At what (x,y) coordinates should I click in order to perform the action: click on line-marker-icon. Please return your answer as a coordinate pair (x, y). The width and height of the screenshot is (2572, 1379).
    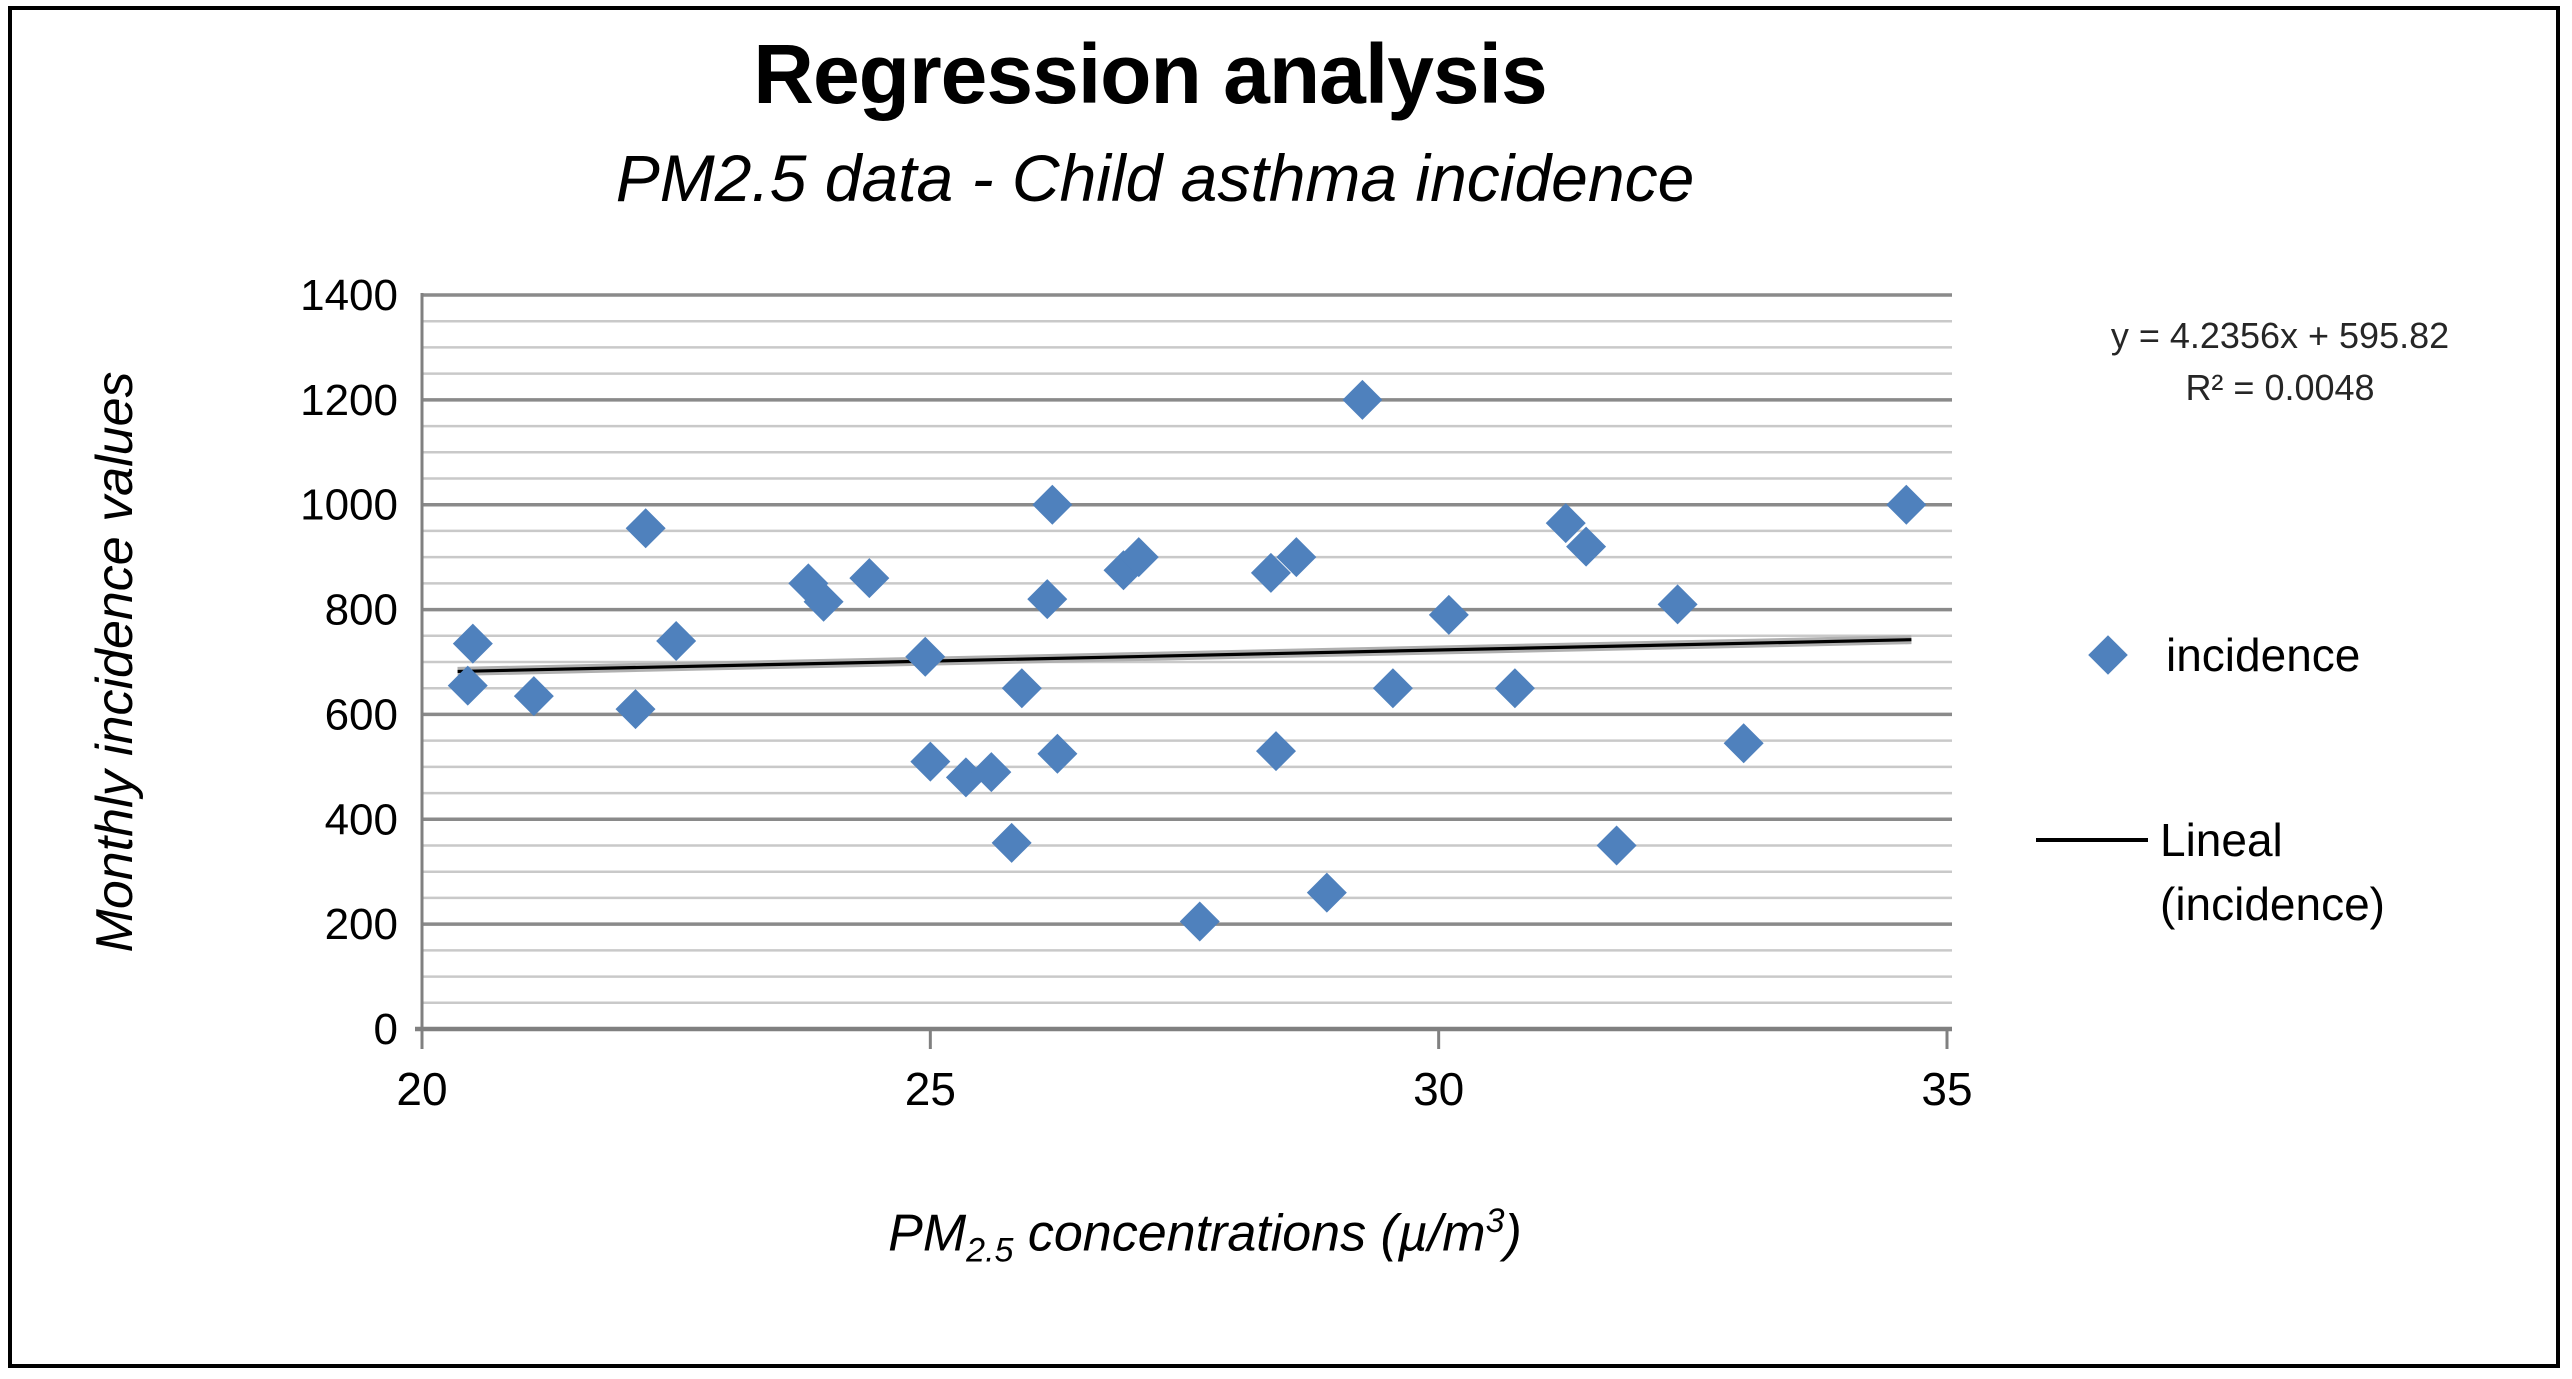
    Looking at the image, I should click on (2092, 840).